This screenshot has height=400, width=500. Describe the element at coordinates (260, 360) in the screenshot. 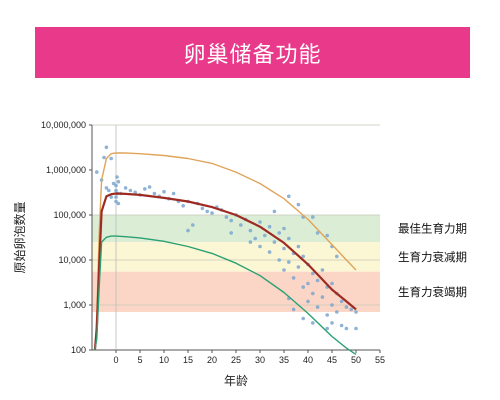

I see `x-tick-label: 30` at that location.